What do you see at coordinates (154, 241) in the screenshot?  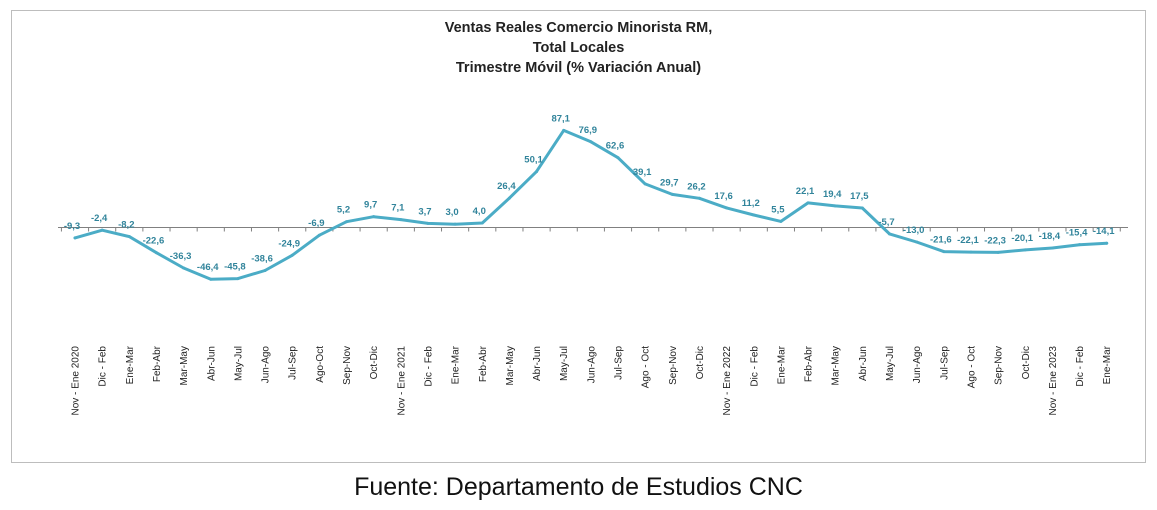 I see `data-label: -22,6` at bounding box center [154, 241].